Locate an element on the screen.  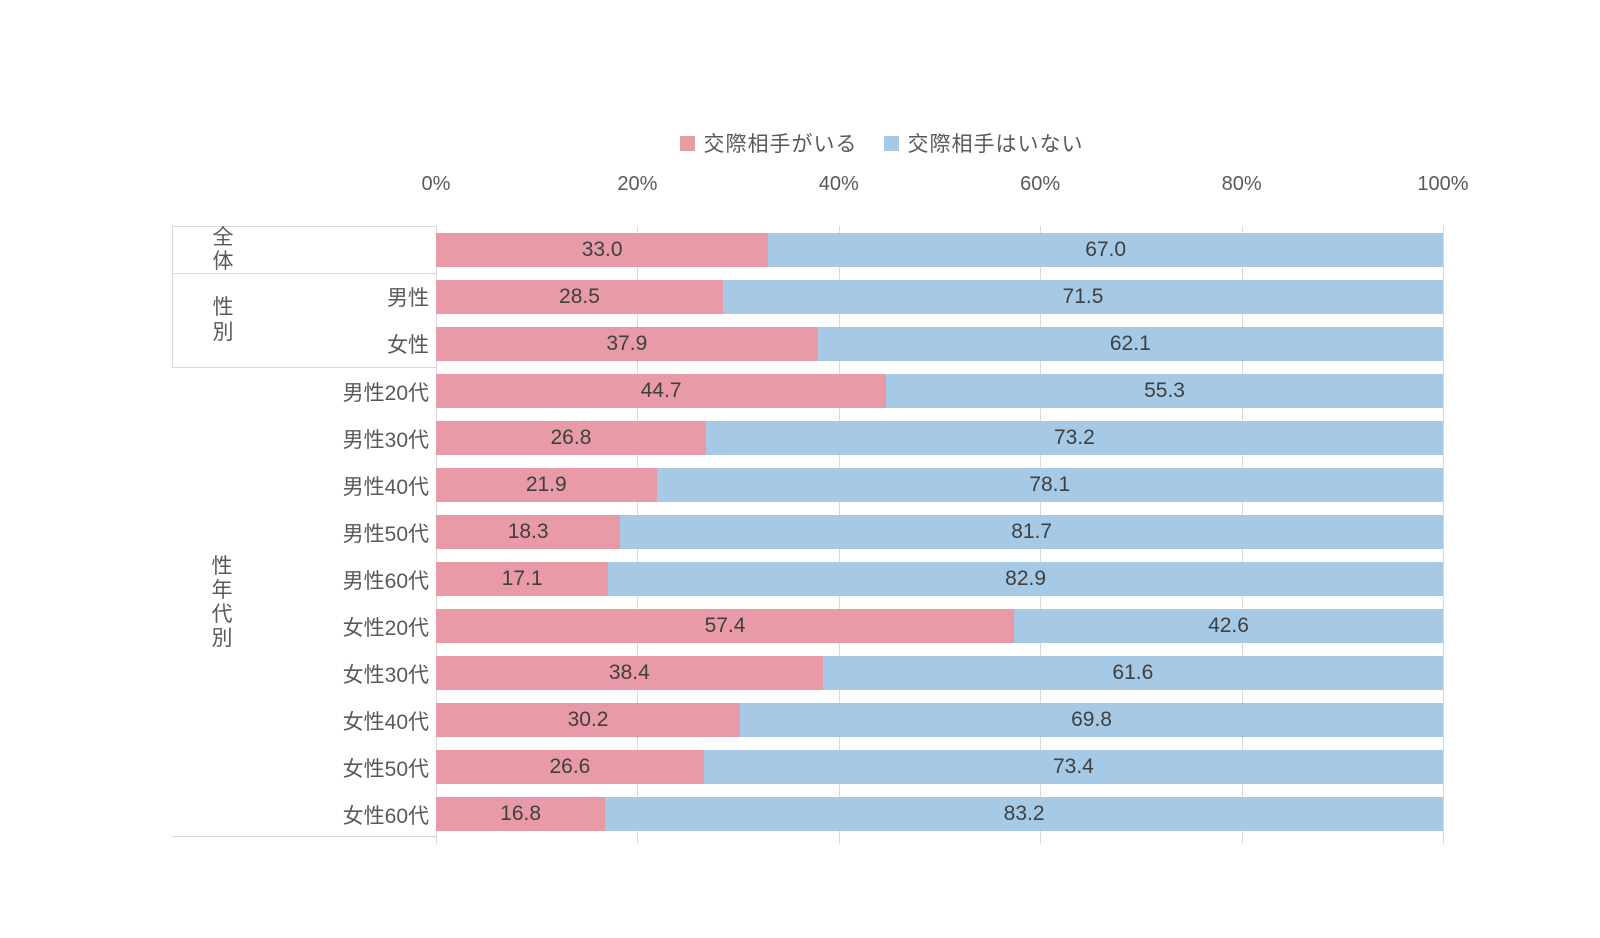
category-group-rows: 男性 女性 is located at coordinates (354, 320).